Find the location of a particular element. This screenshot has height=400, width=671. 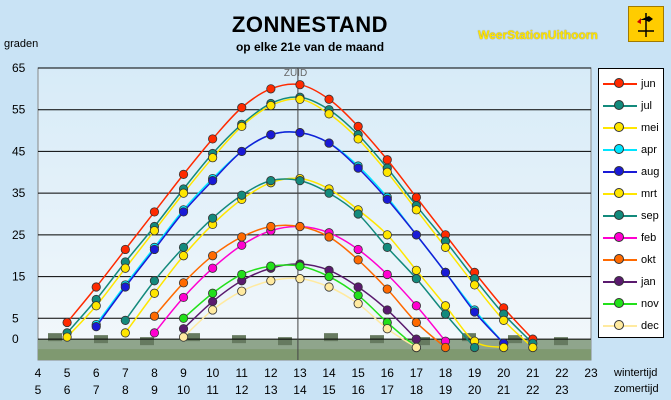

x-tick-label-summer: 15 is located at coordinates (329, 390).